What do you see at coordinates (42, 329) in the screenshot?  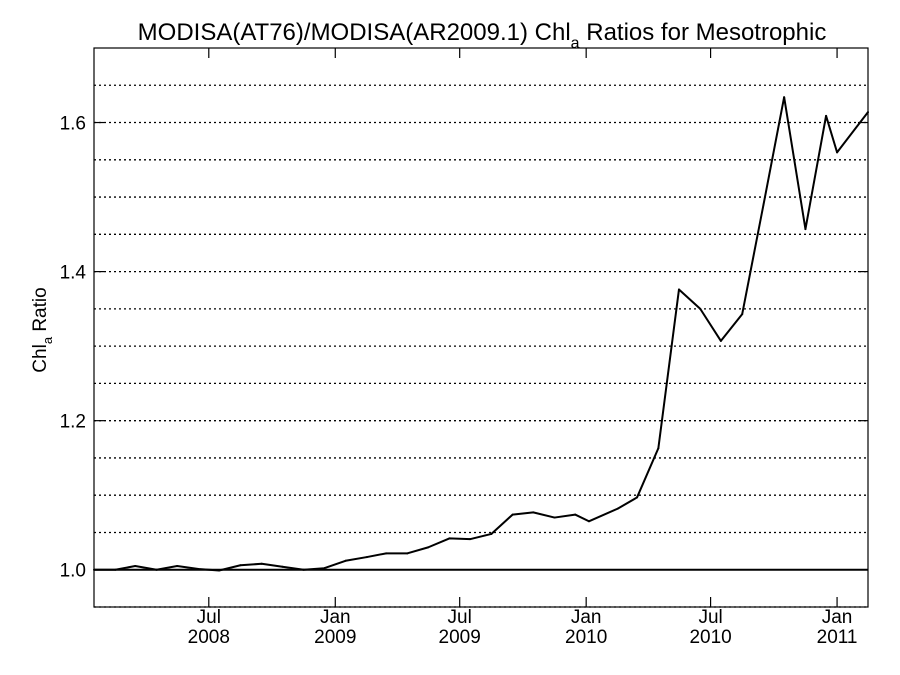 I see `y-axis-label: Chla Ratio` at bounding box center [42, 329].